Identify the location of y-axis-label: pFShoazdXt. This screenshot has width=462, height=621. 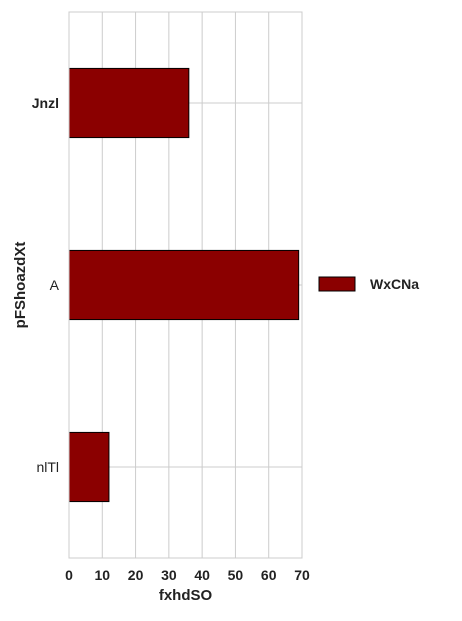
(20, 285).